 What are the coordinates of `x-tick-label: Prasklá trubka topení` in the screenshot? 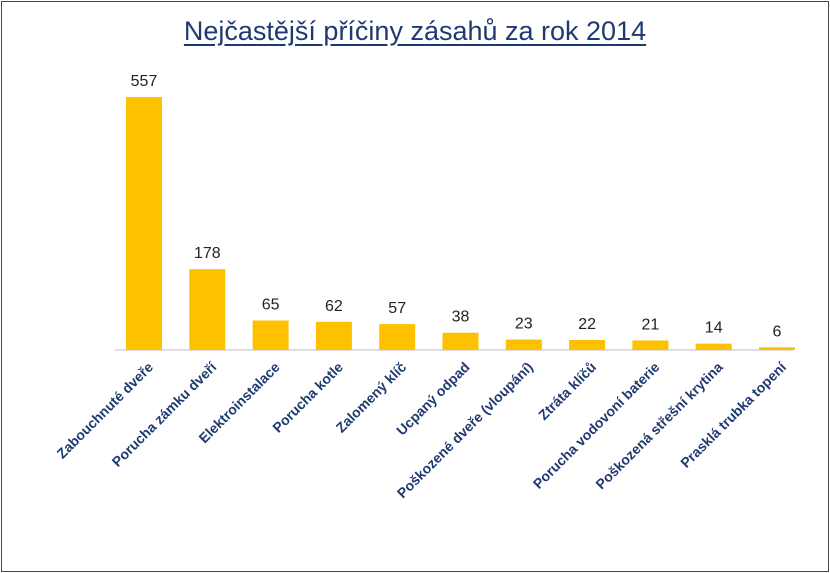 It's located at (733, 414).